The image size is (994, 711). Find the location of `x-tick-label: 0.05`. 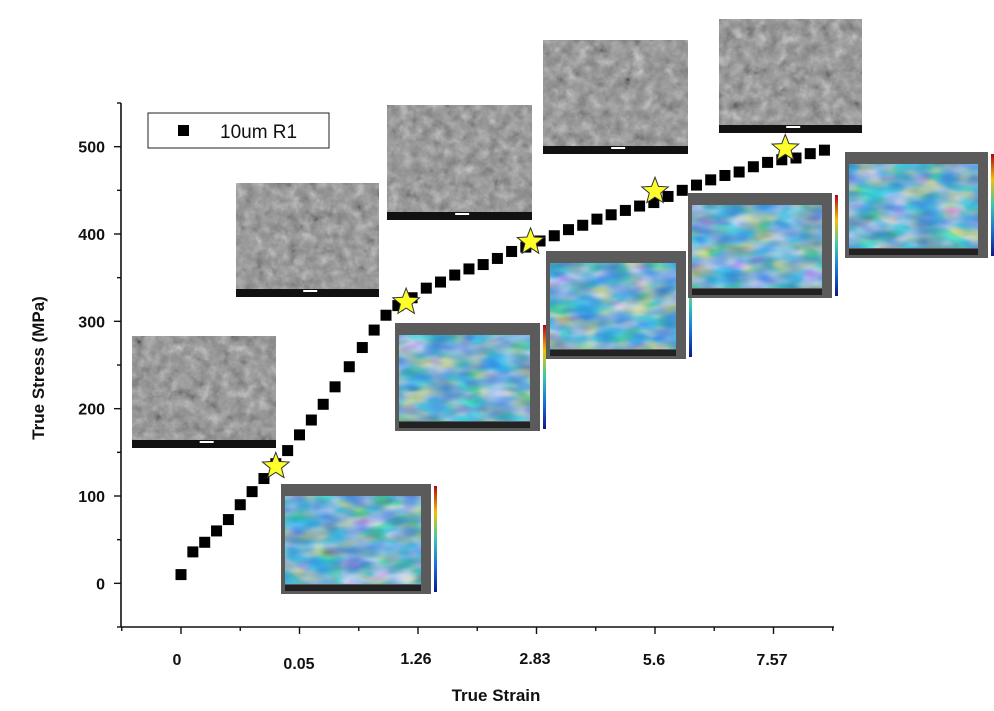

x-tick-label: 0.05 is located at coordinates (298, 664).